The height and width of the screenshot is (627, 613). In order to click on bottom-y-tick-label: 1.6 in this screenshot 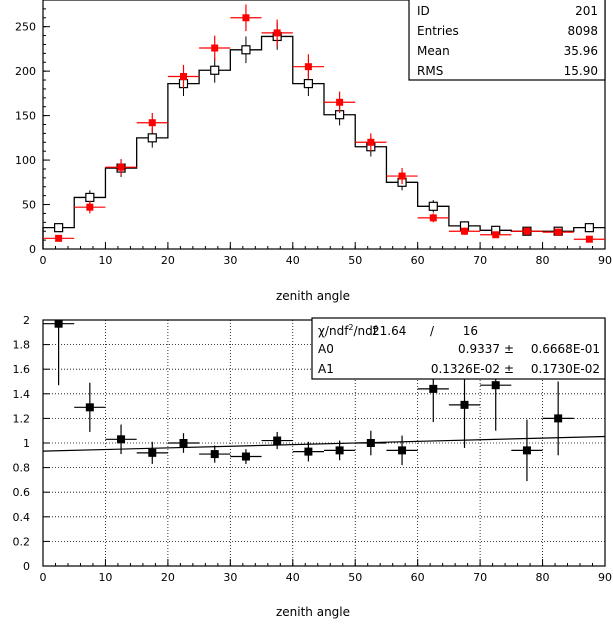, I will do `click(22, 369)`.